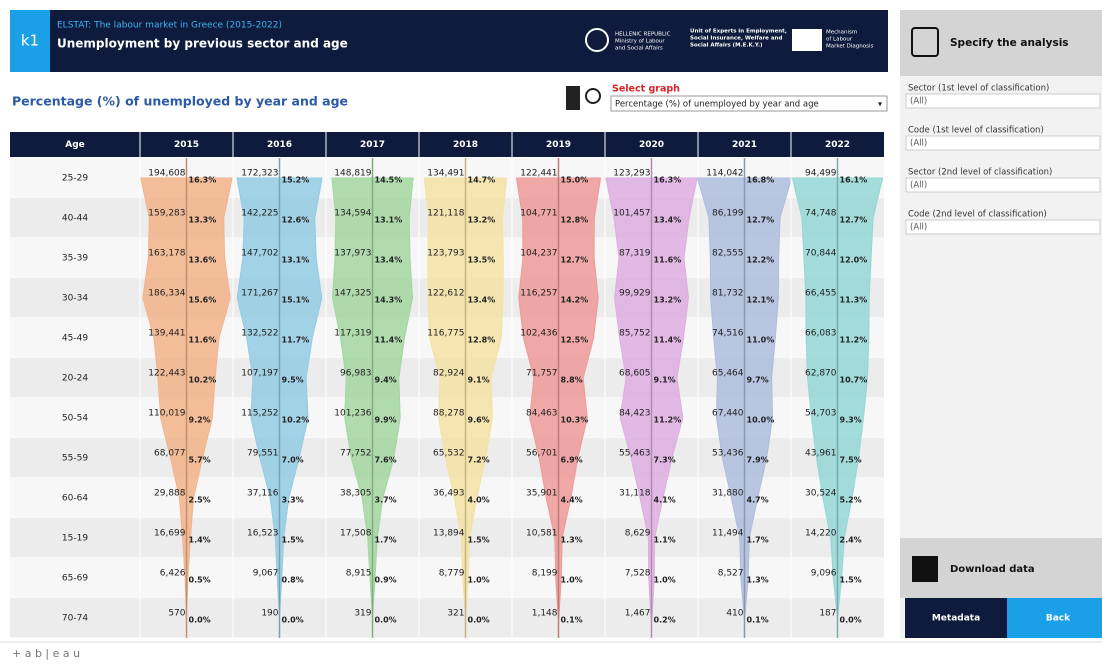 The height and width of the screenshot is (666, 1102). I want to click on count-label: 137,973, so click(352, 254).